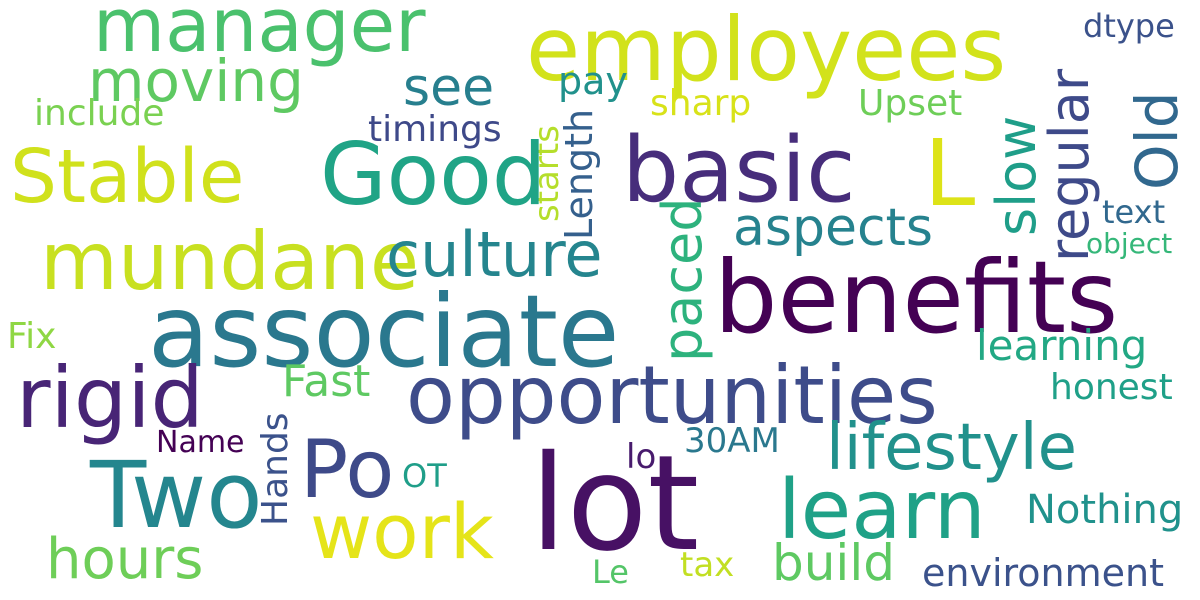 Image resolution: width=1200 pixels, height=600 pixels. Describe the element at coordinates (196, 81) in the screenshot. I see `word-moving: moving` at that location.